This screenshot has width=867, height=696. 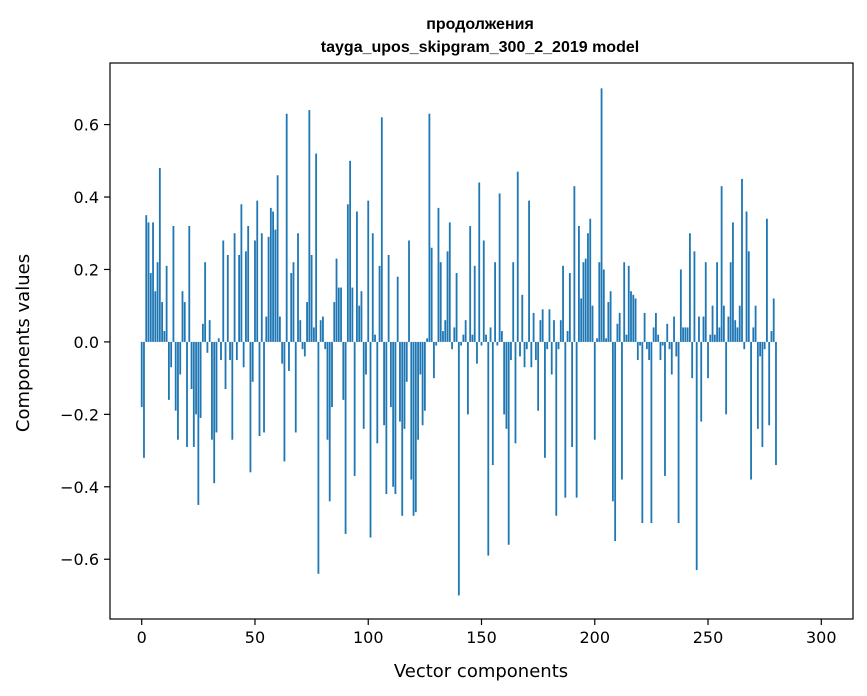 I want to click on y-tick-label-3: 0.0, so click(x=86, y=342).